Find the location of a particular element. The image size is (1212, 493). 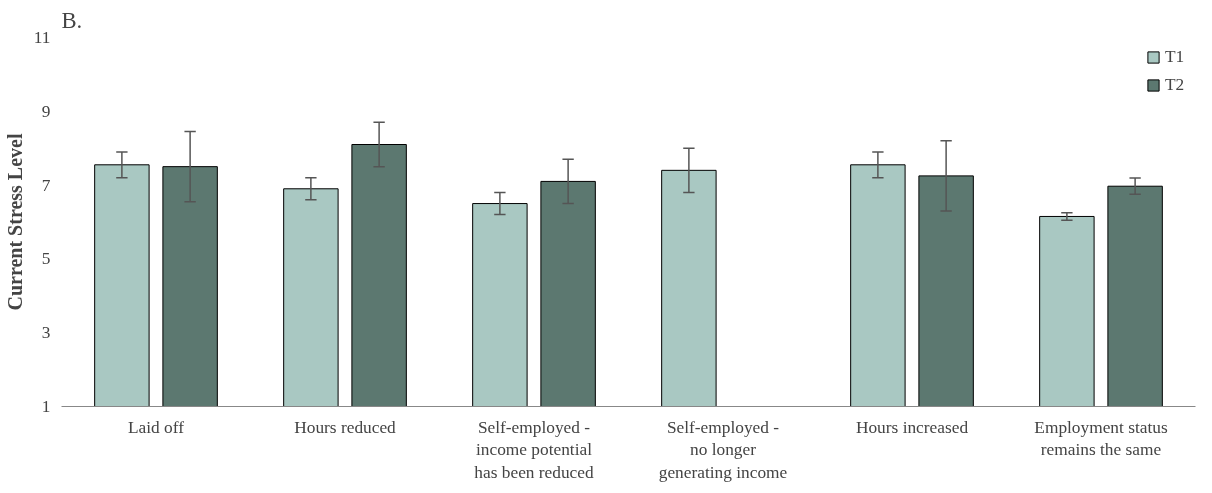

y-tick-label: 1 is located at coordinates (46, 406).